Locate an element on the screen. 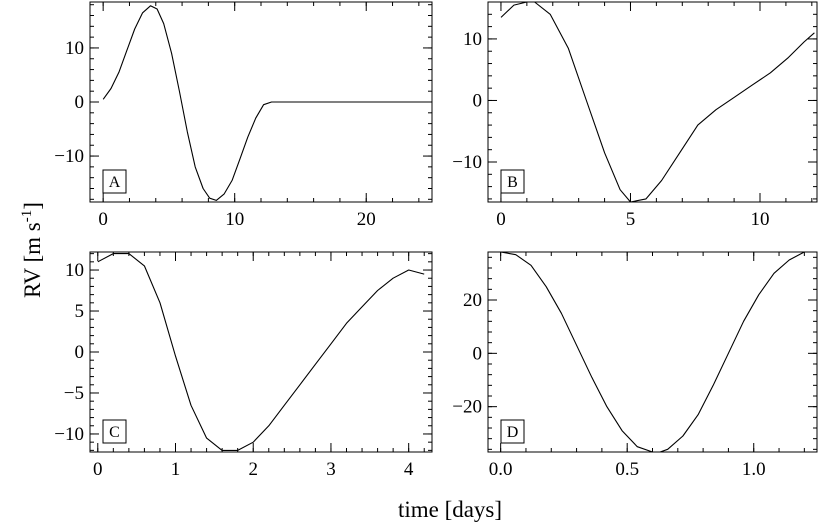  x-tick-label: 5 is located at coordinates (631, 219).